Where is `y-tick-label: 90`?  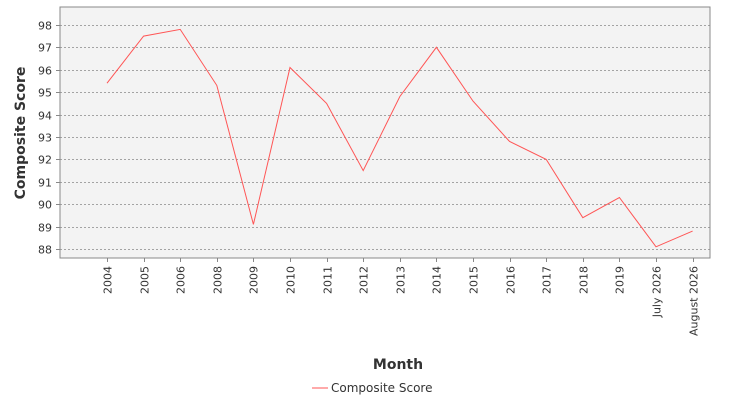
y-tick-label: 90 is located at coordinates (45, 205).